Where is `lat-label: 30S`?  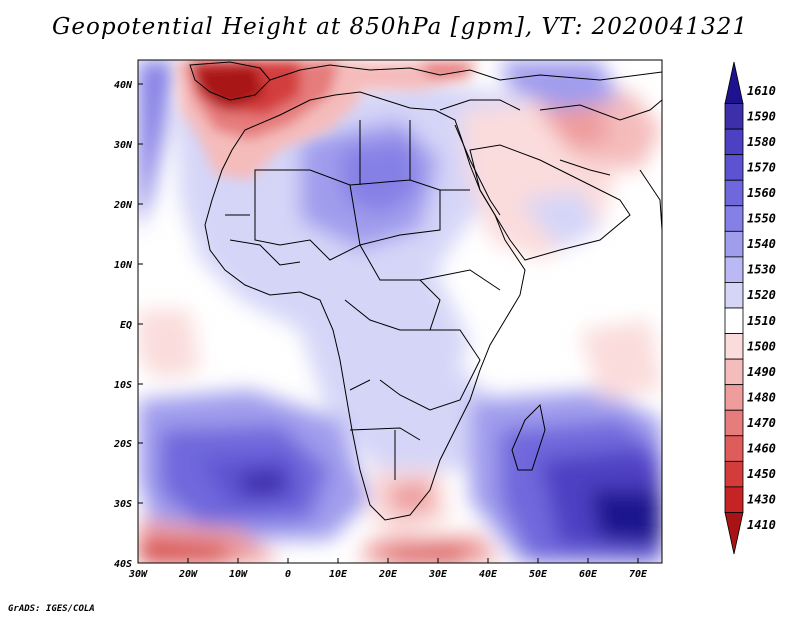 lat-label: 30S is located at coordinates (122, 504).